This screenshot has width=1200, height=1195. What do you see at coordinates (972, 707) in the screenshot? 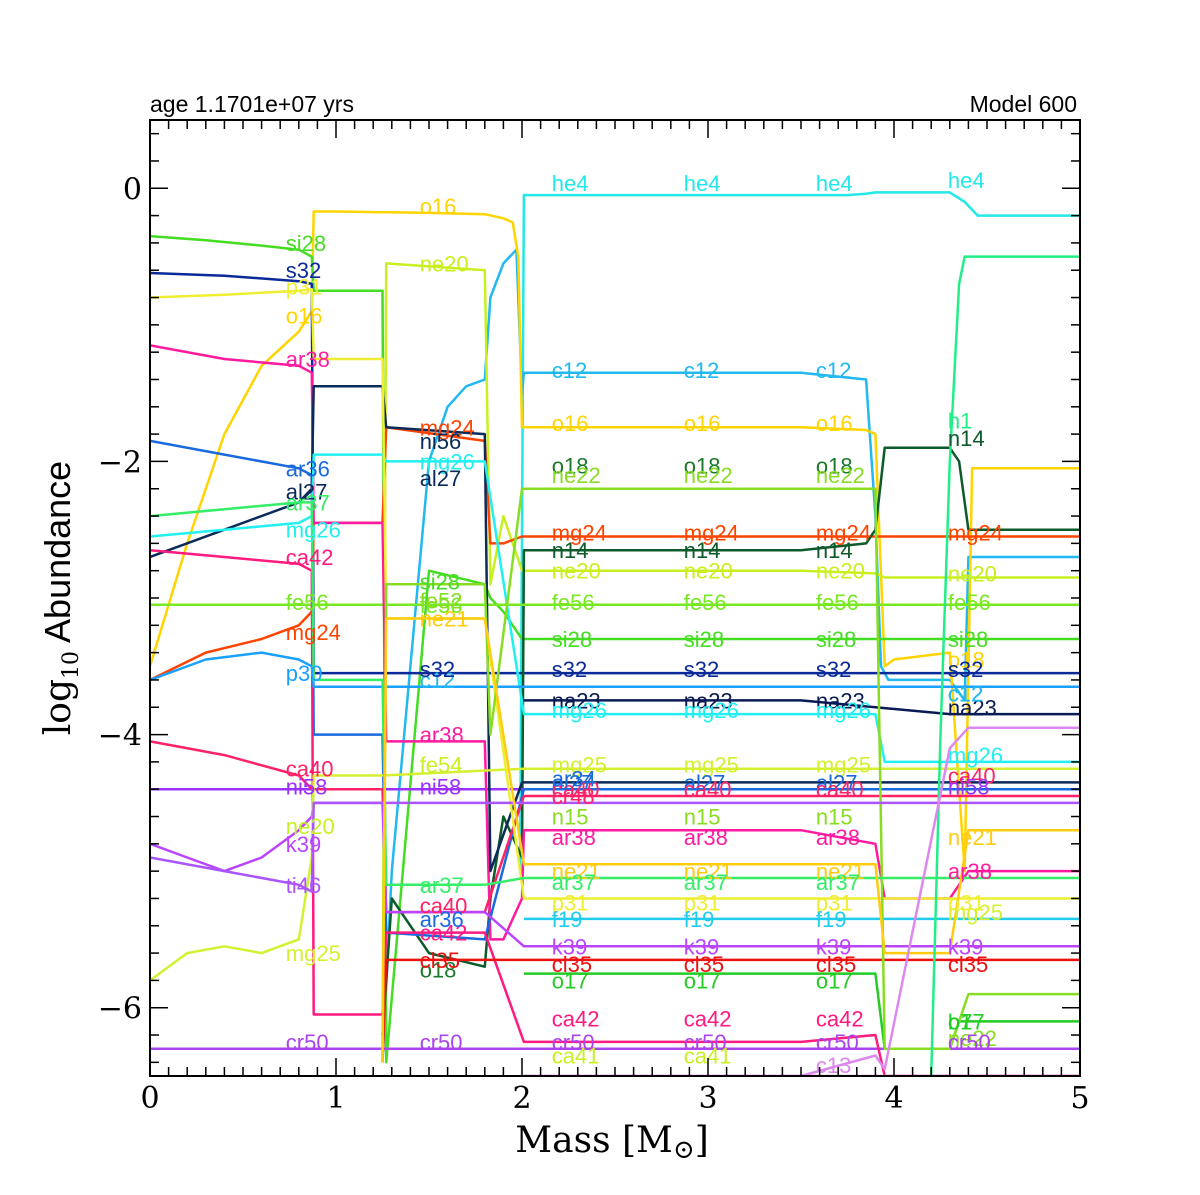
I see `series-label-na23: na23` at bounding box center [972, 707].